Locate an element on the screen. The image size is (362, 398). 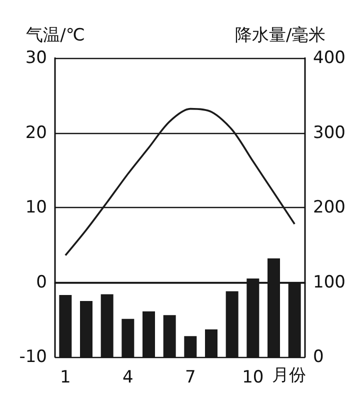
y2-tick-label: 0 is located at coordinates (318, 357).